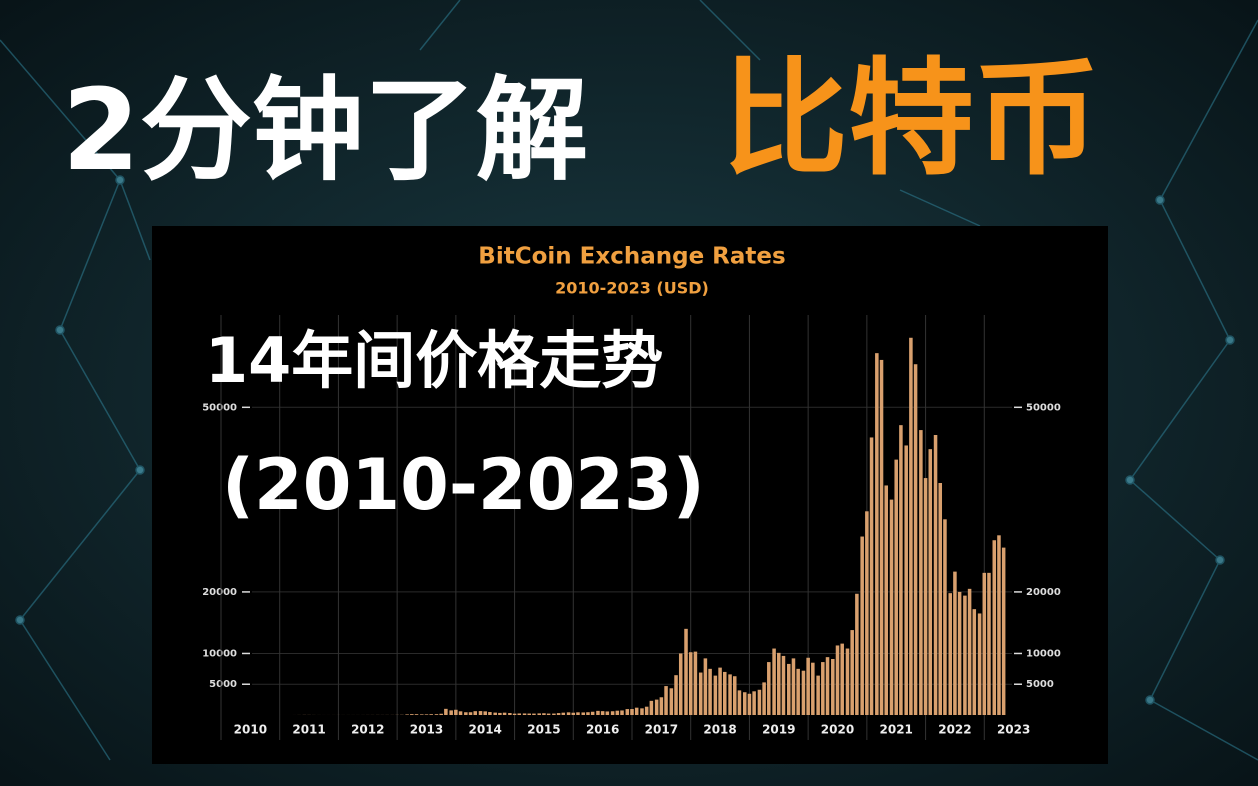  I want to click on x-tick-label: 2017, so click(661, 730).